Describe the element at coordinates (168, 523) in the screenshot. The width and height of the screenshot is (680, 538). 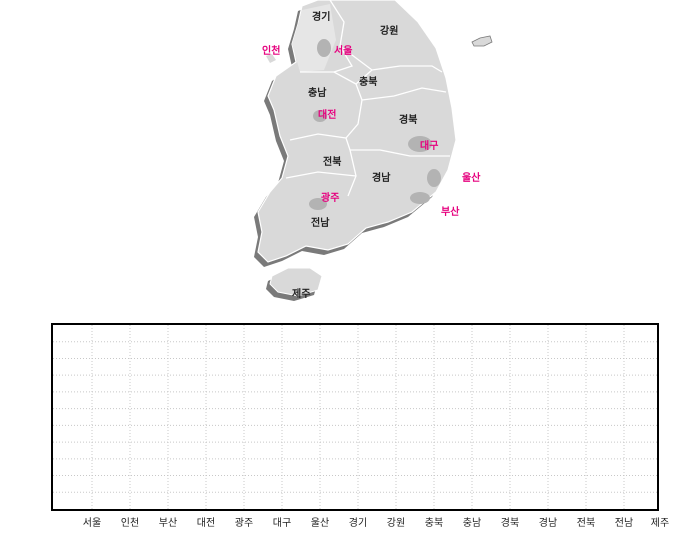
I see `x-tick-label: 부산` at that location.